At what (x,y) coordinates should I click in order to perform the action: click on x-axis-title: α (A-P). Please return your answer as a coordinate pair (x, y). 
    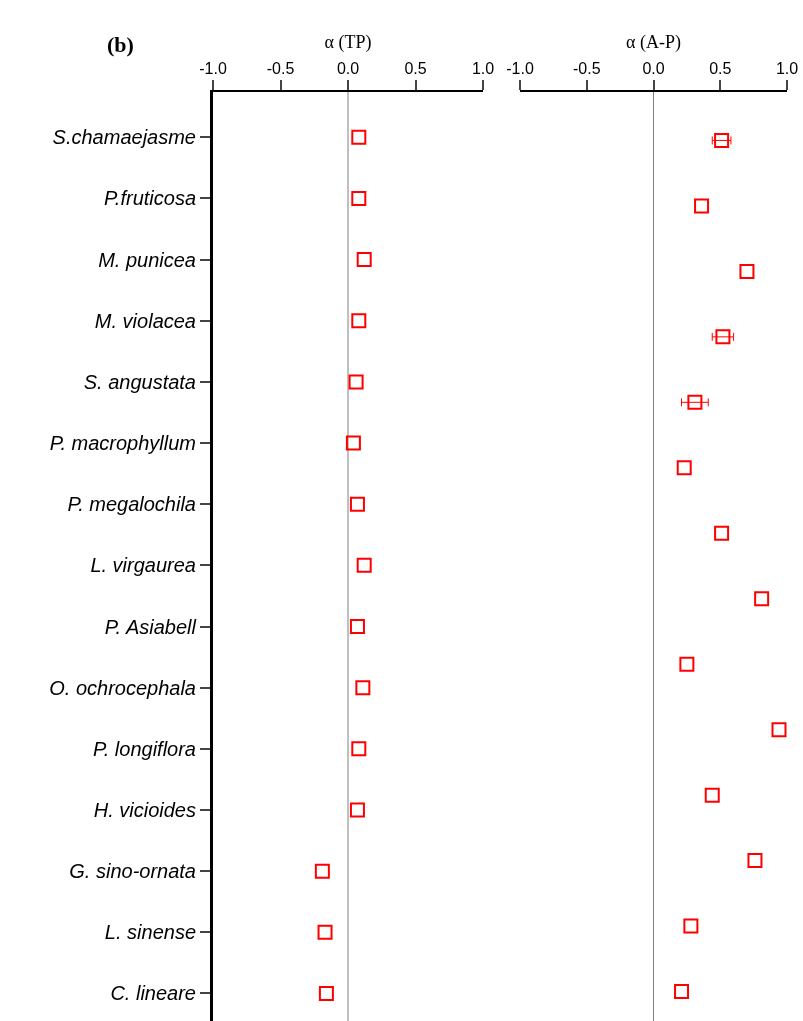
    Looking at the image, I should click on (653, 43).